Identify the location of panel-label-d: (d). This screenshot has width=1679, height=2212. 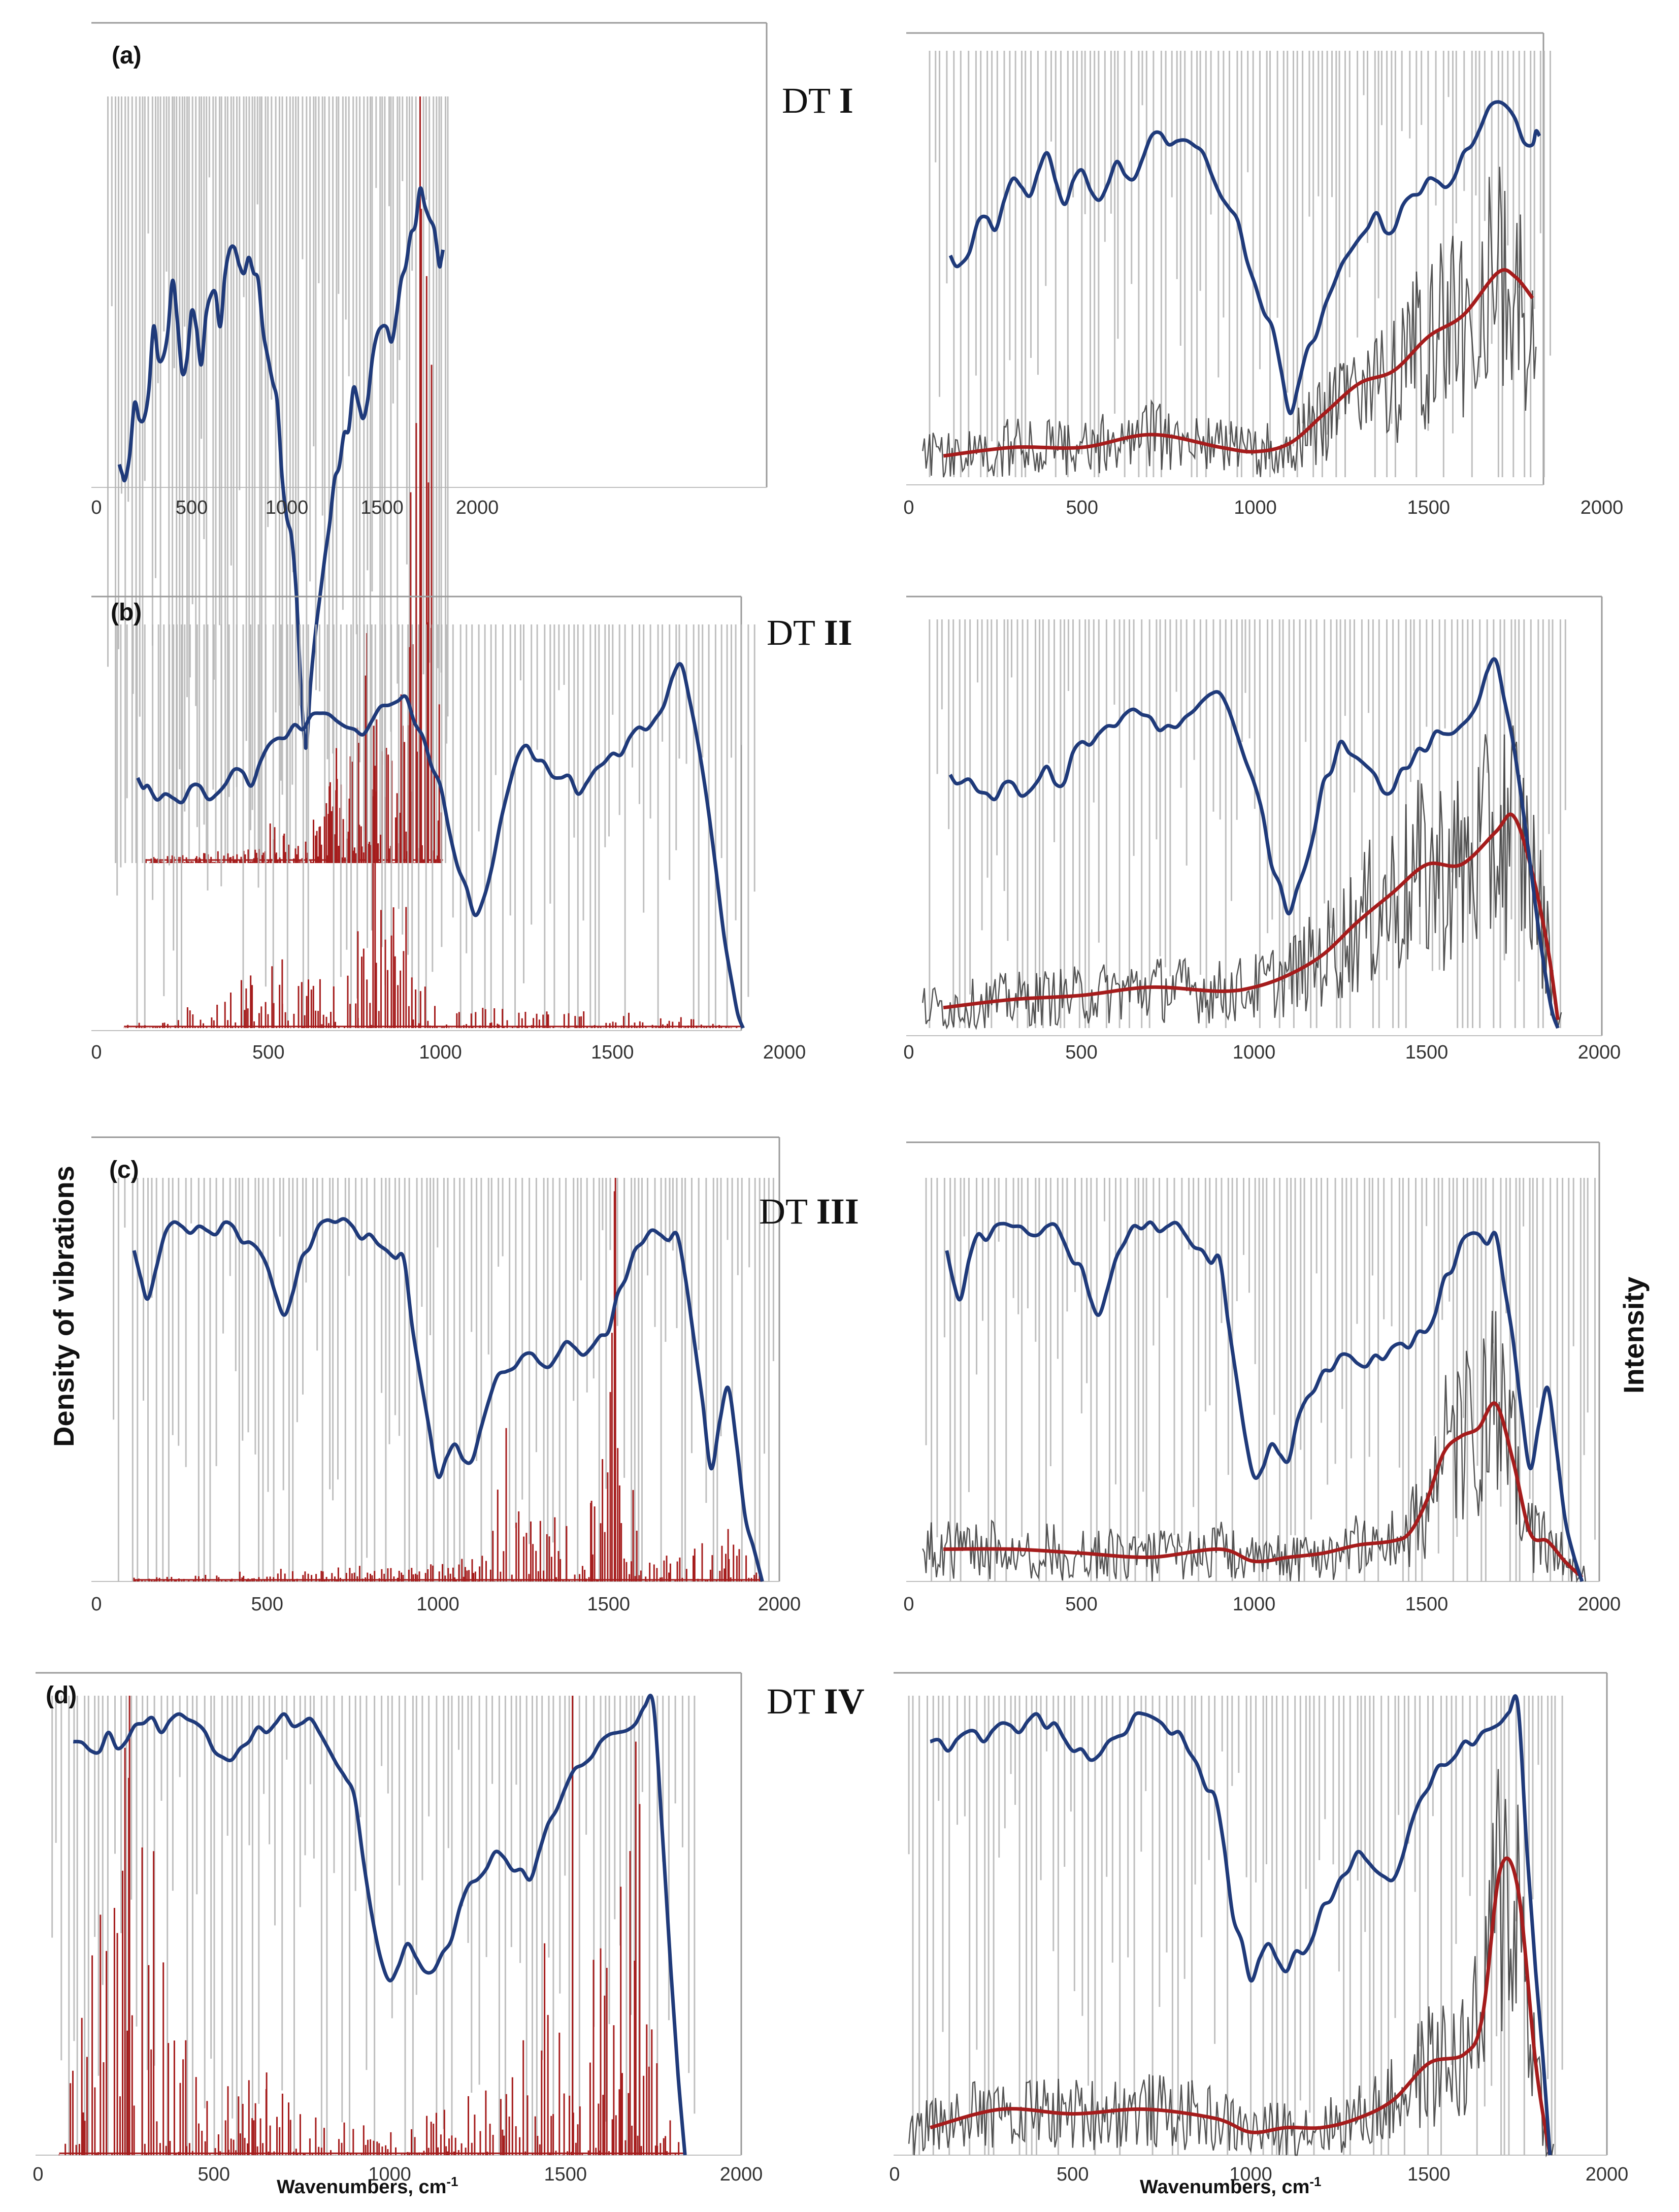
(62, 1696).